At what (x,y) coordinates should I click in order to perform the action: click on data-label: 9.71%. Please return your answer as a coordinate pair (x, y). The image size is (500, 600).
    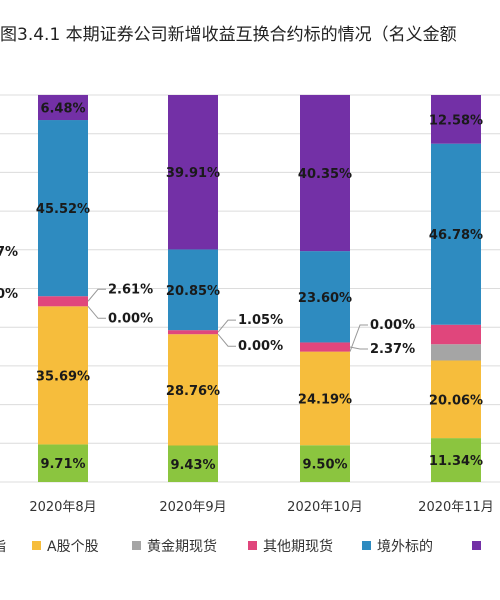
    Looking at the image, I should click on (62, 464).